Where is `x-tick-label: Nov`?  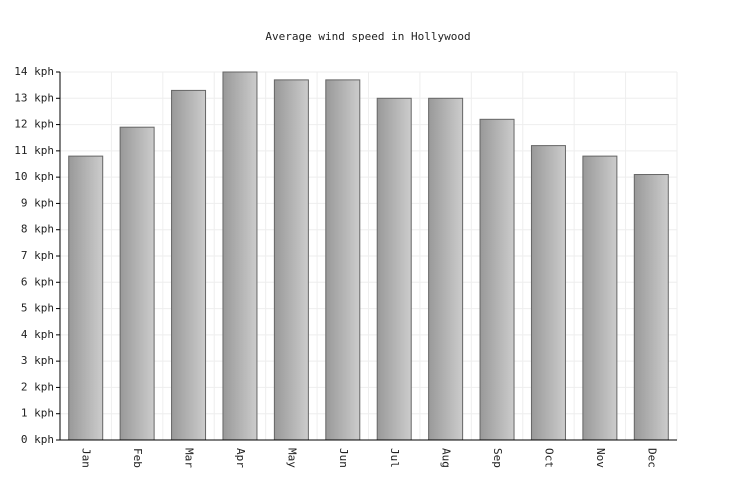
x-tick-label: Nov is located at coordinates (600, 458).